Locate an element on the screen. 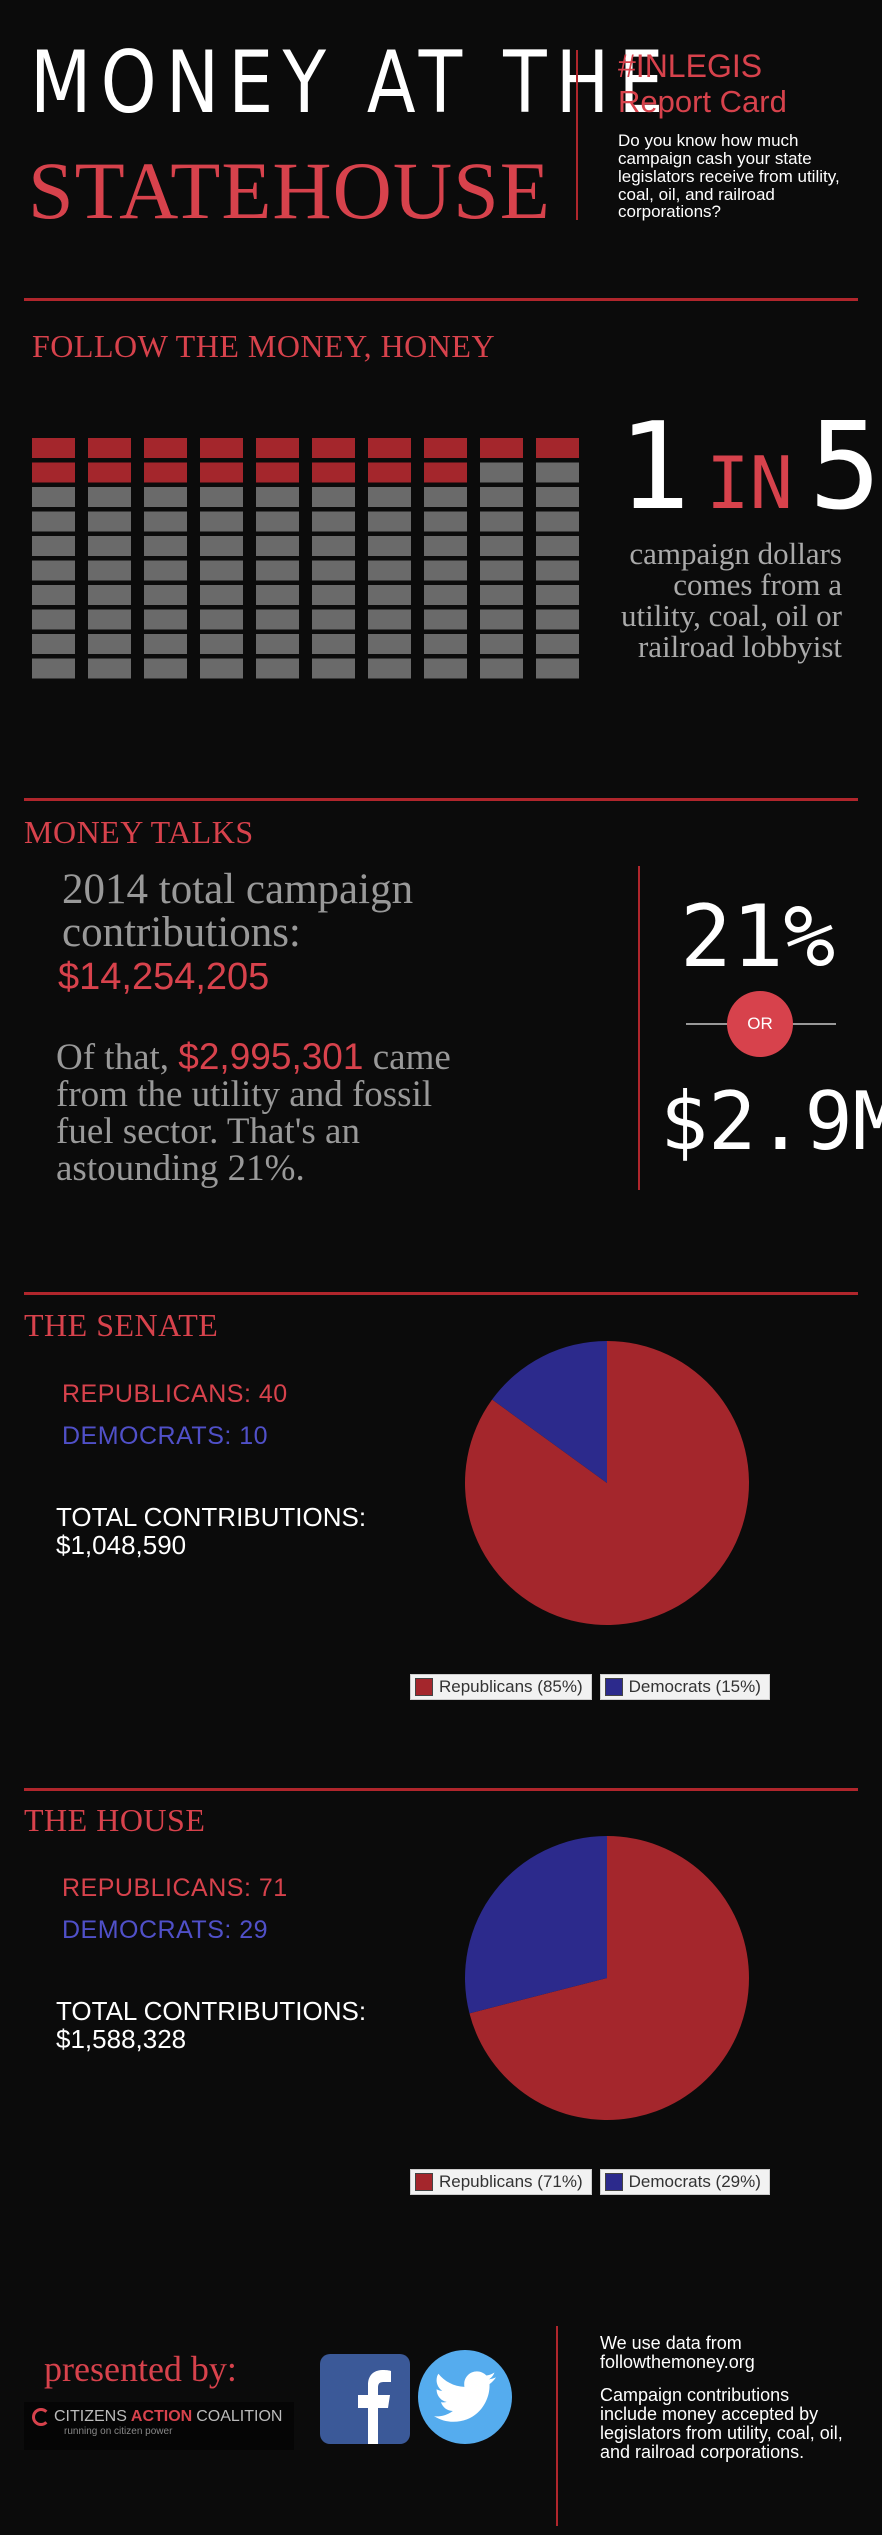 The image size is (882, 2535). house-legend-republicans: Republicans (71%) is located at coordinates (501, 2182).